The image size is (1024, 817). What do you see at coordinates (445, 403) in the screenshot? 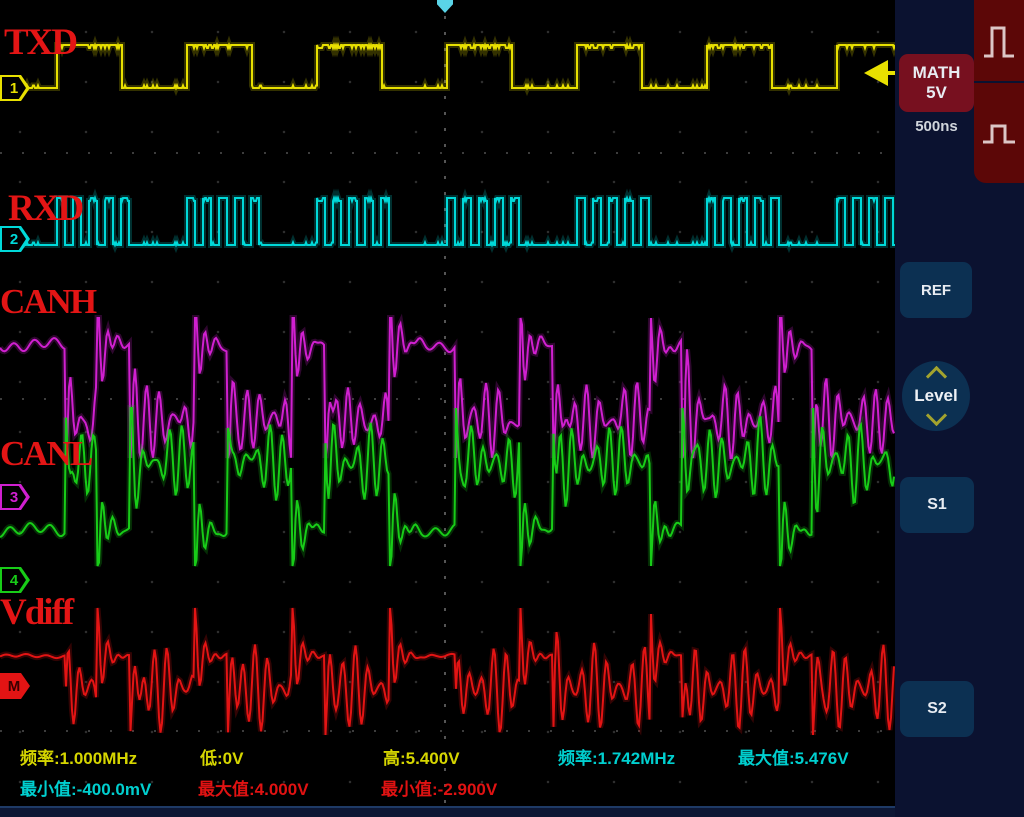
I see `grid-center-line` at bounding box center [445, 403].